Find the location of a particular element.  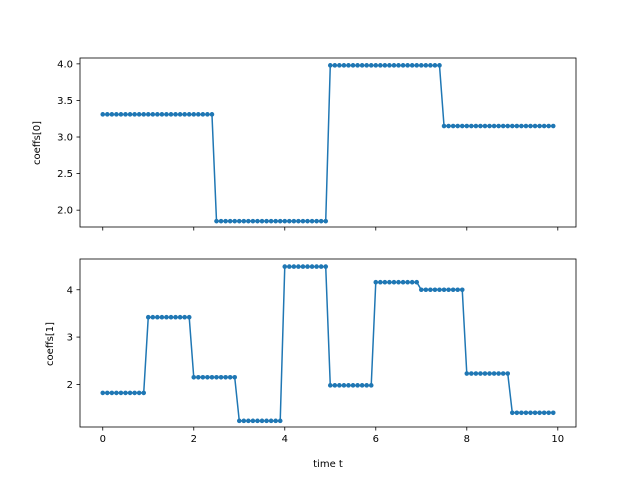

x-tick-label: 10 is located at coordinates (557, 439).